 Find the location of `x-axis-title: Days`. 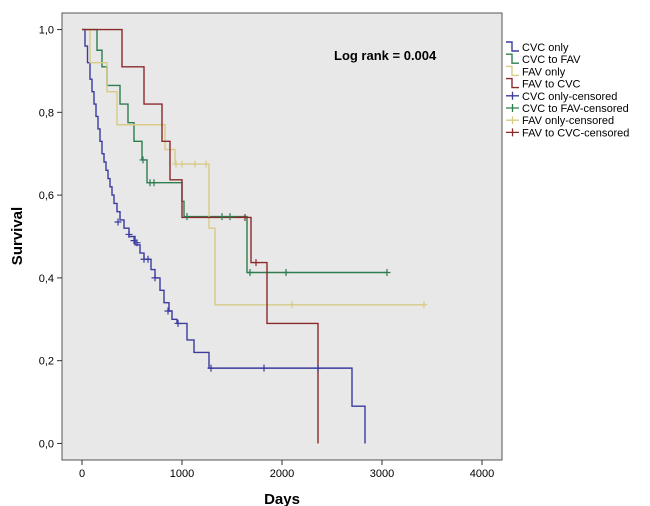

x-axis-title: Days is located at coordinates (282, 498).